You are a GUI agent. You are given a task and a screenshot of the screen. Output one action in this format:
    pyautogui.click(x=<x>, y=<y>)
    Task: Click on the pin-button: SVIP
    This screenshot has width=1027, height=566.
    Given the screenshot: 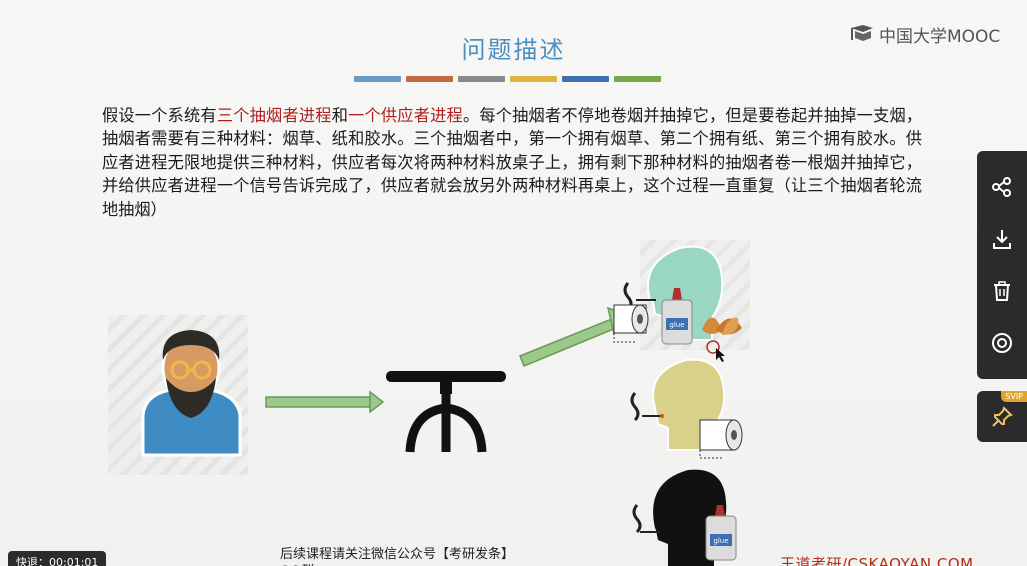 What is the action you would take?
    pyautogui.click(x=1002, y=416)
    